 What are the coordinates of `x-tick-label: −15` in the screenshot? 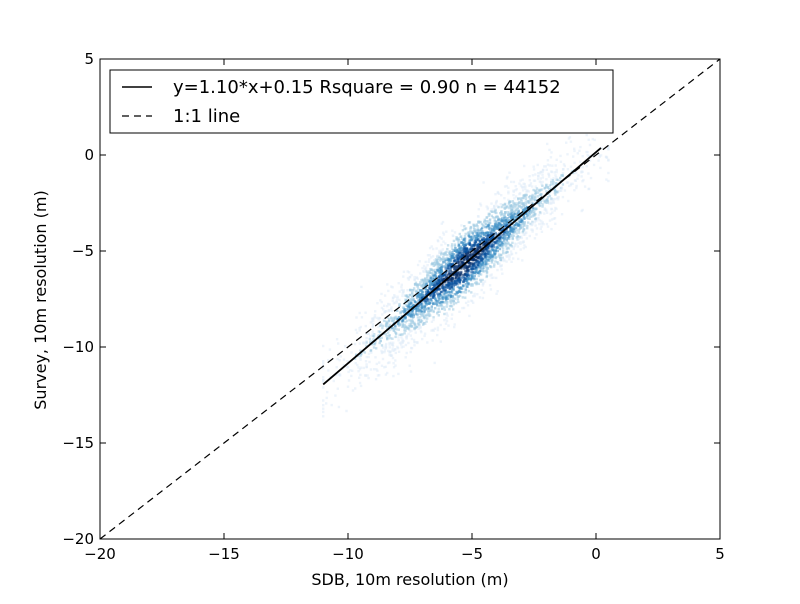 It's located at (224, 554).